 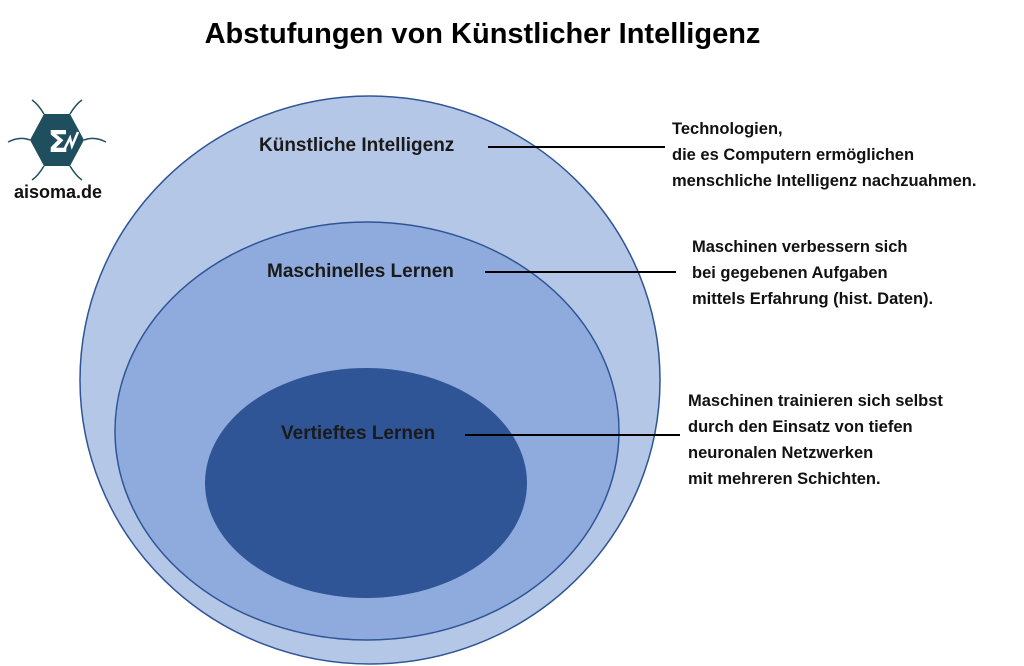 I want to click on sigma-hexagon-logo-icon: Σ, so click(x=57, y=140).